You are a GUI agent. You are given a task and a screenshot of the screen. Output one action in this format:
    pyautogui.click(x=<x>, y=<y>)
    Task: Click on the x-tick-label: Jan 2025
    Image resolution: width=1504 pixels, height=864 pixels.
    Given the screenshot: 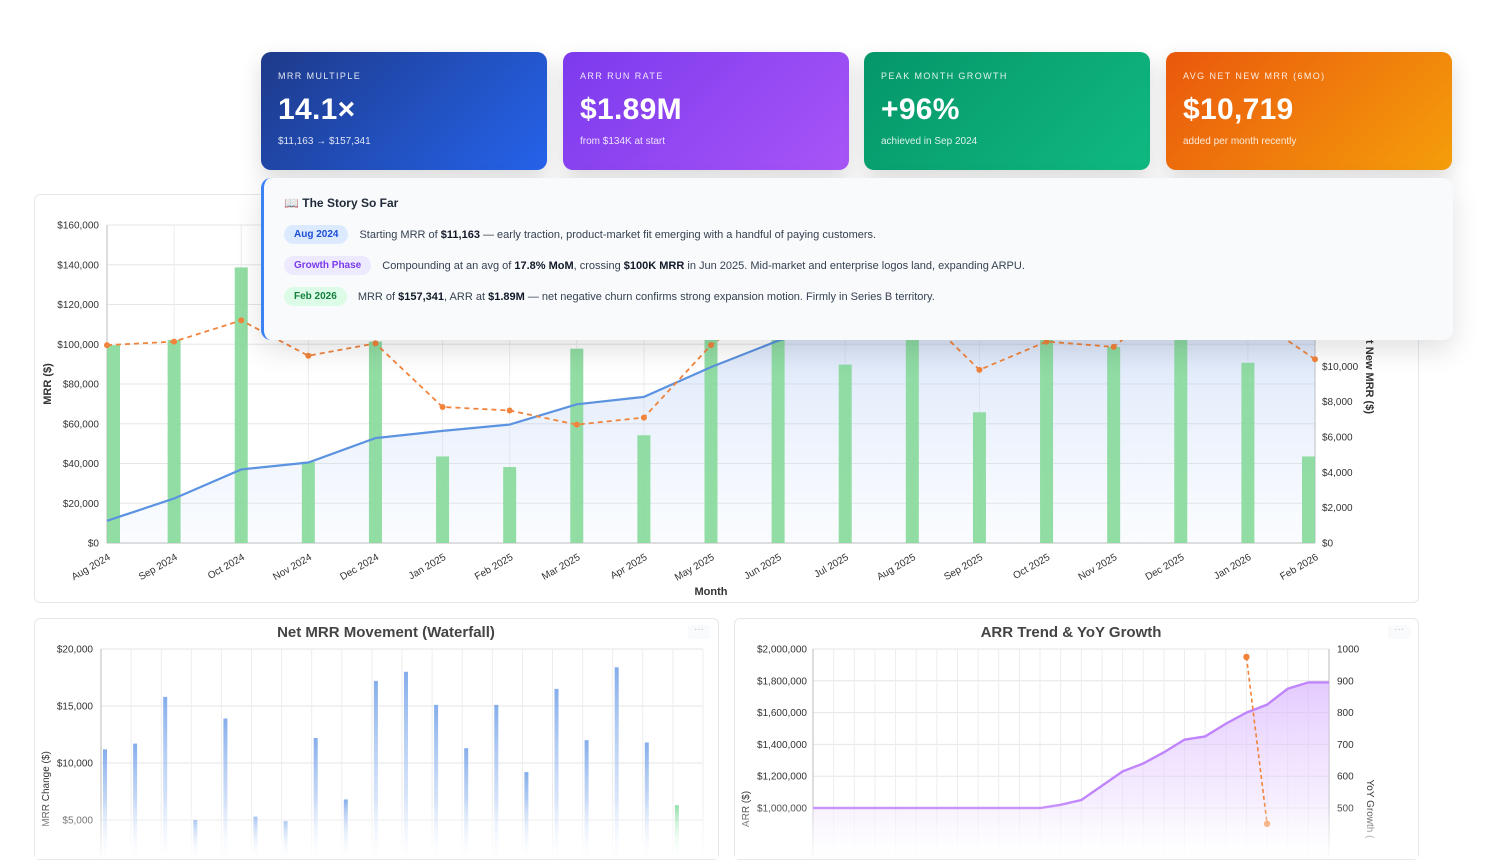 What is the action you would take?
    pyautogui.click(x=428, y=567)
    